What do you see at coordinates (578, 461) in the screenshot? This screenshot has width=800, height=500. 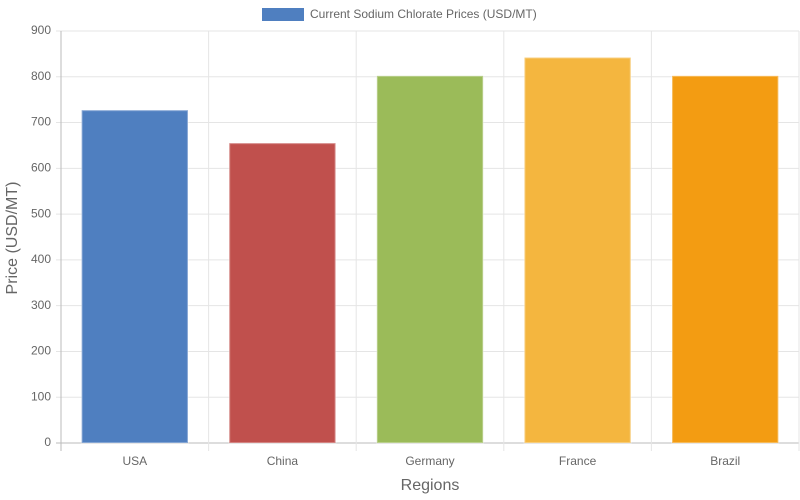 I see `x-tick-label: France` at bounding box center [578, 461].